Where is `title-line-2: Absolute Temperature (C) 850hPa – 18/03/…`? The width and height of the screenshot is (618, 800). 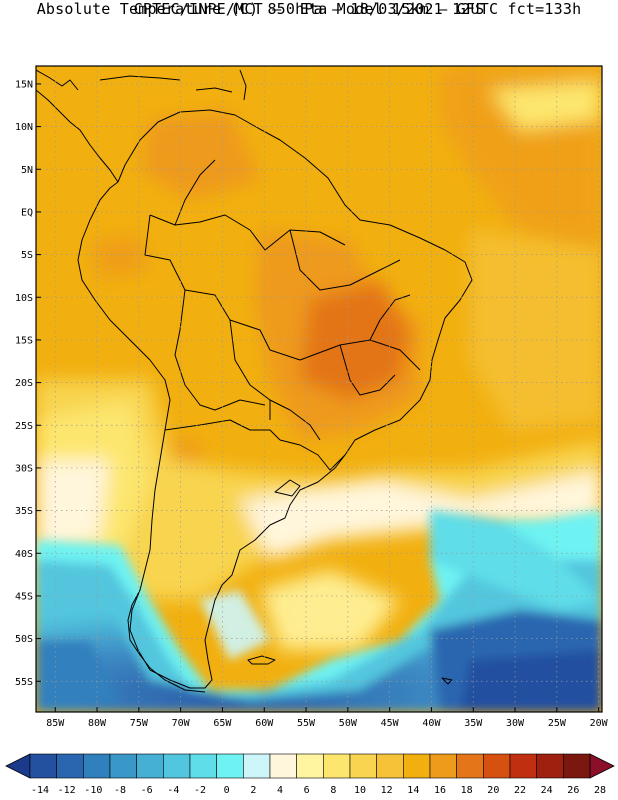 title-line-2: Absolute Temperature (C) 850hPa – 18/03/… is located at coordinates (309, 9).